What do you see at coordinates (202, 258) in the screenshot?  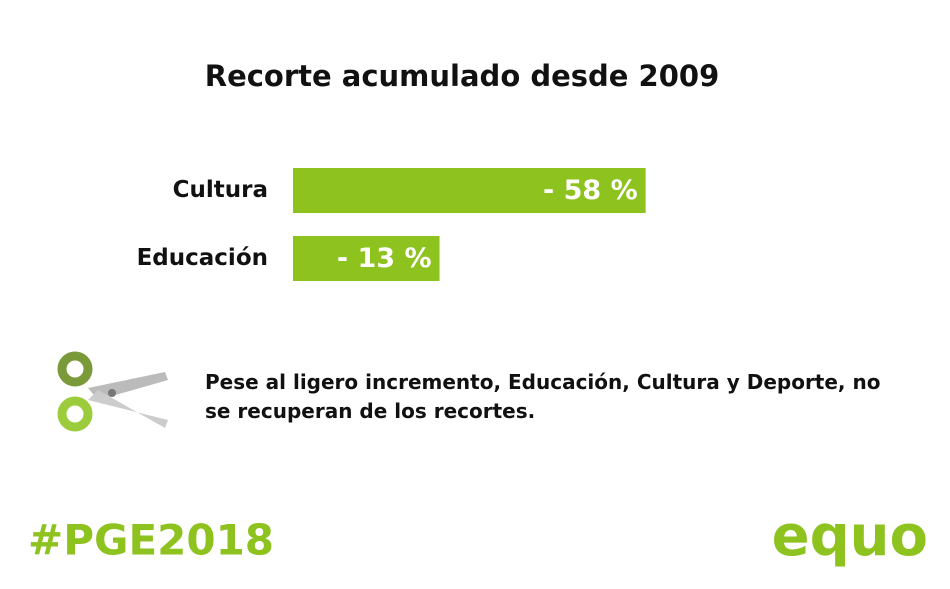 I see `category-label: Educación` at bounding box center [202, 258].